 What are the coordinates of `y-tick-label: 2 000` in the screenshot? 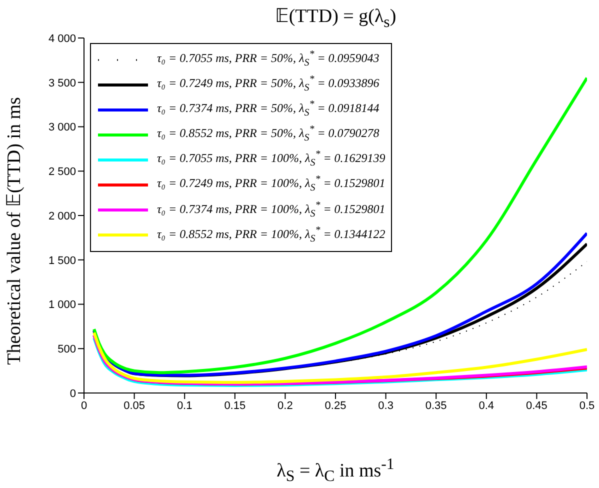 It's located at (62, 216).